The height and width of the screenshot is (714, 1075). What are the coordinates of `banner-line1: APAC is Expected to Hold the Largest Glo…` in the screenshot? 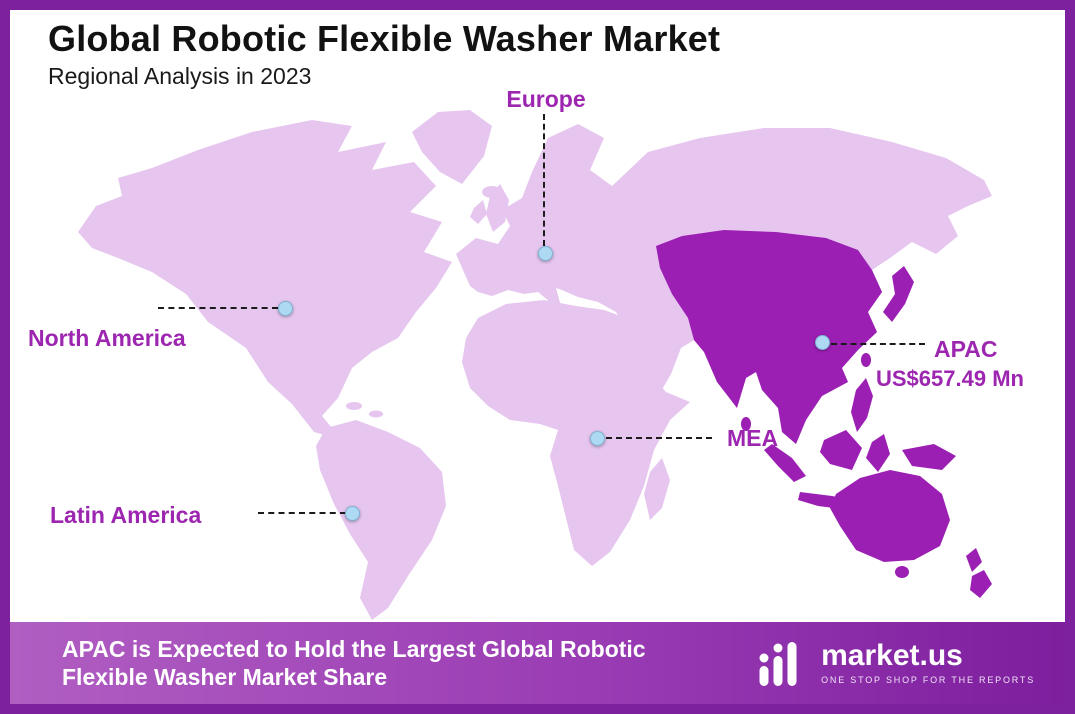 It's located at (354, 649).